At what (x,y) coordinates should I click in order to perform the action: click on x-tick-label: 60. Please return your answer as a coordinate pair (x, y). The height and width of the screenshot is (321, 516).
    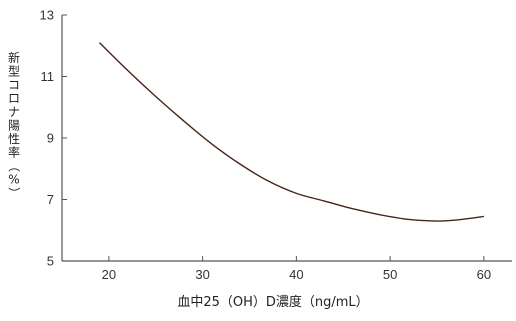
    Looking at the image, I should click on (484, 274).